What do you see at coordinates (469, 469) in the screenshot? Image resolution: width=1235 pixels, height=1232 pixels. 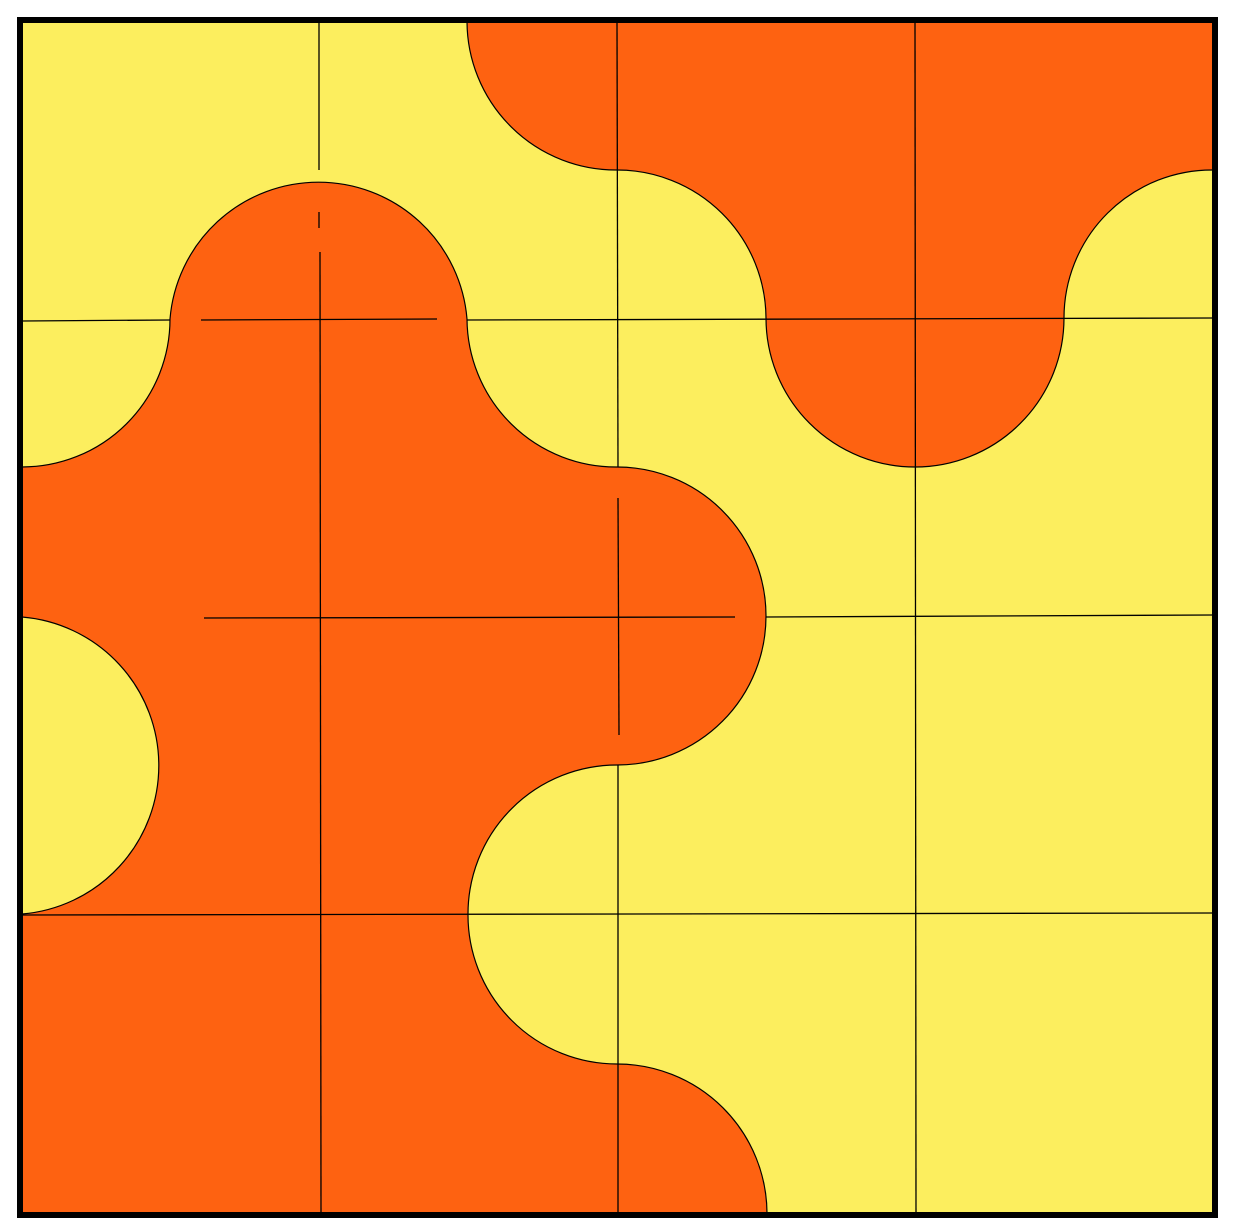 I see `tile-r1-c1` at bounding box center [469, 469].